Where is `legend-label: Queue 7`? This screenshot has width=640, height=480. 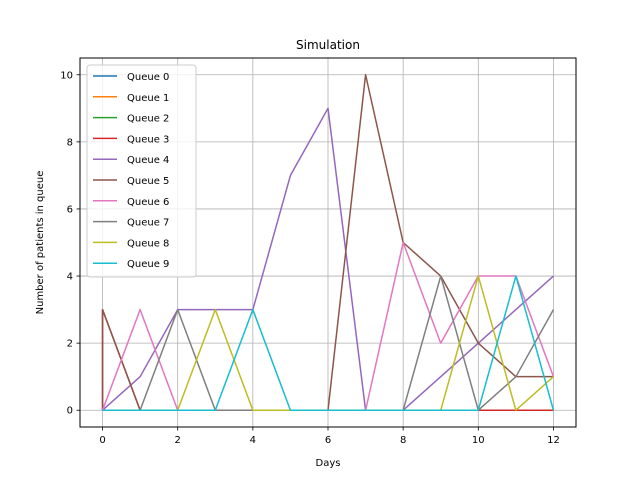
legend-label: Queue 7 is located at coordinates (148, 223).